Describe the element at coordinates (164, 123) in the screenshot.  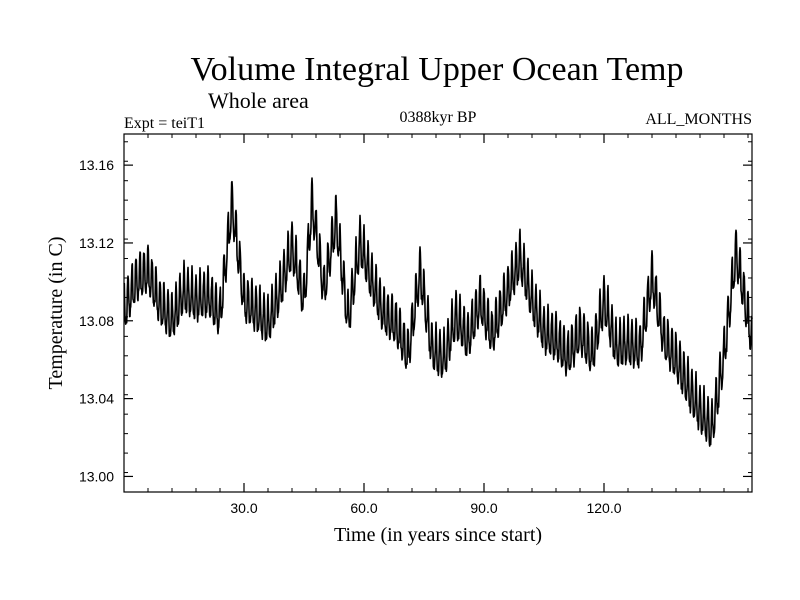
I see `experiment-label: Expt = teiT1` at that location.